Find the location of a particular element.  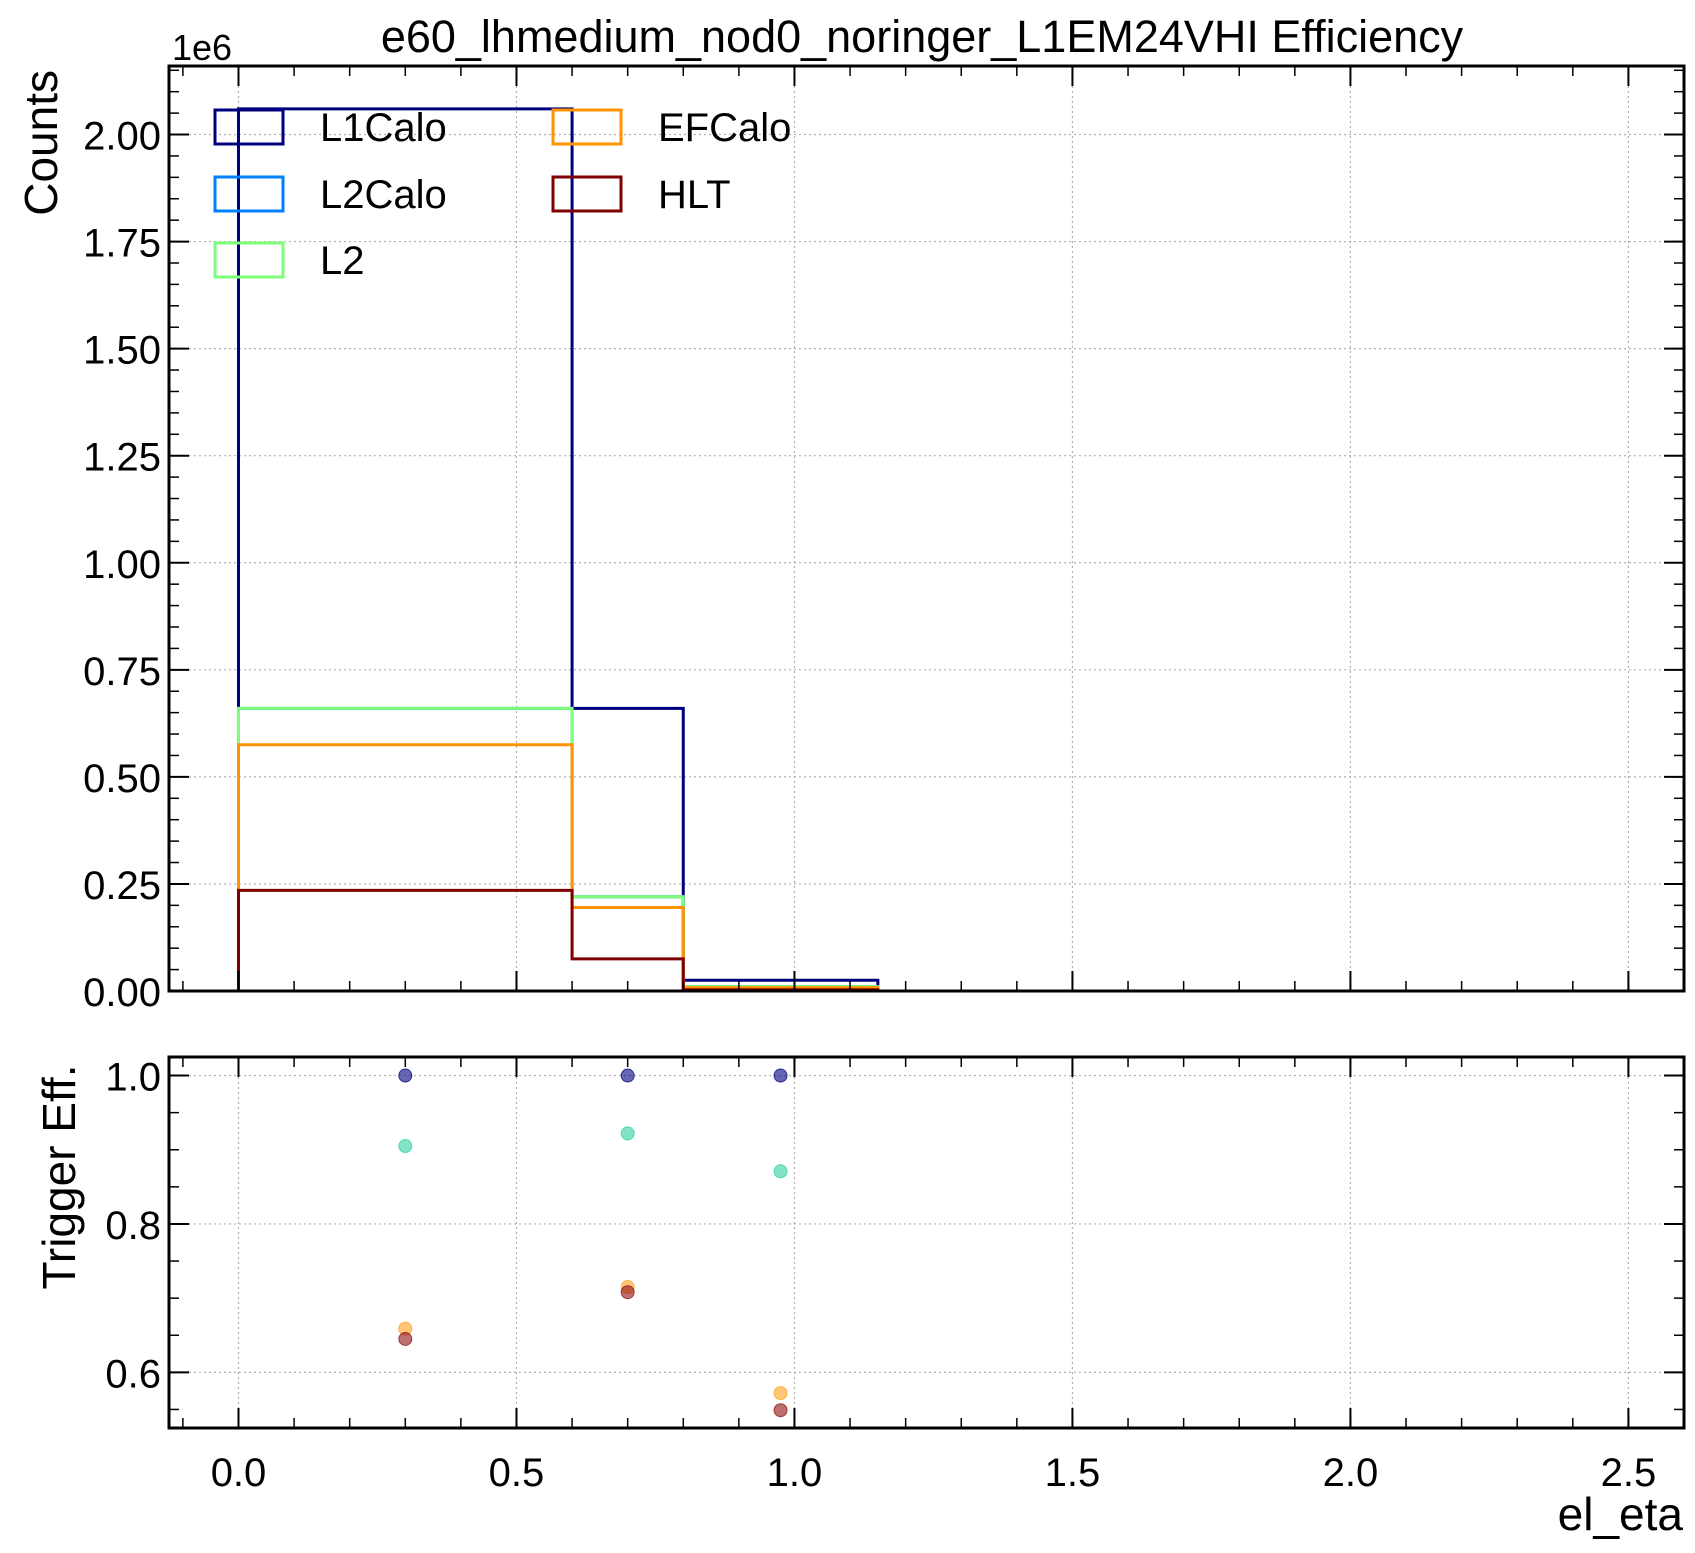

histogram-efcalo is located at coordinates (558, 867).